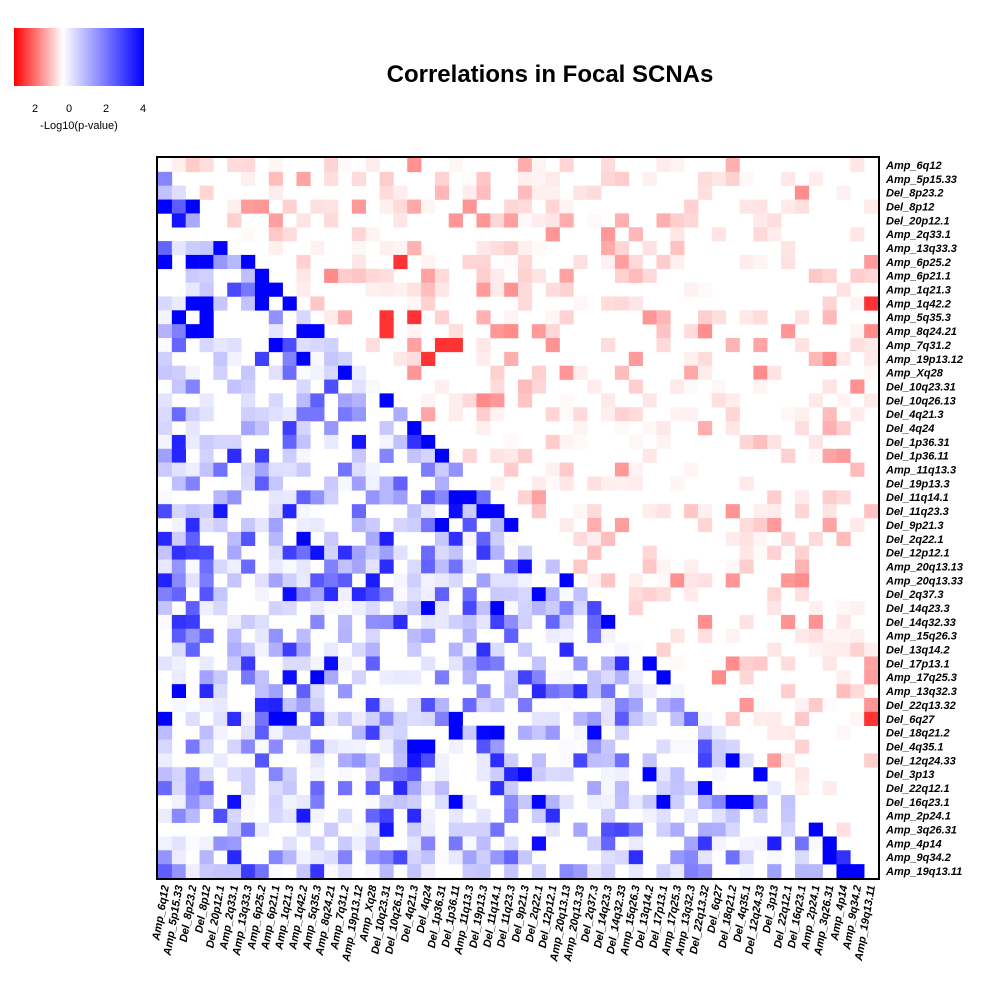  What do you see at coordinates (914, 526) in the screenshot?
I see `row-label: Del_9p21.3` at bounding box center [914, 526].